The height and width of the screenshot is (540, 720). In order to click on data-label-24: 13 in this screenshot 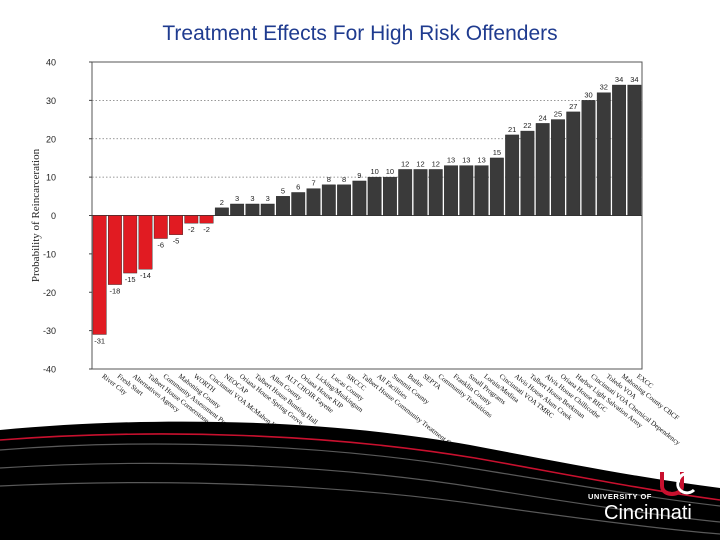, I will do `click(466, 160)`.